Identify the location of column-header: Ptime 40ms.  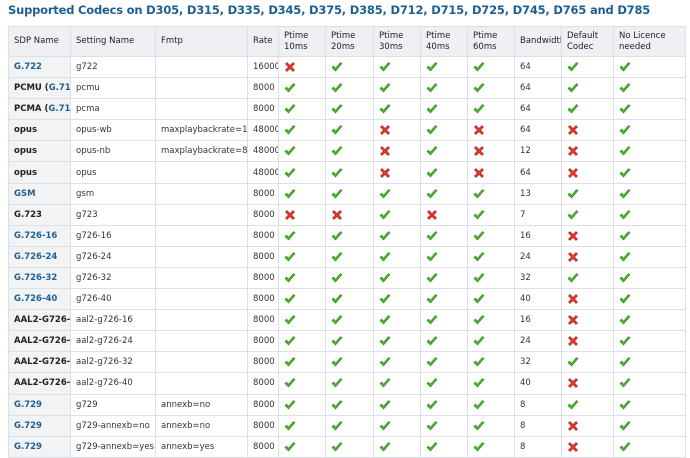
(444, 41).